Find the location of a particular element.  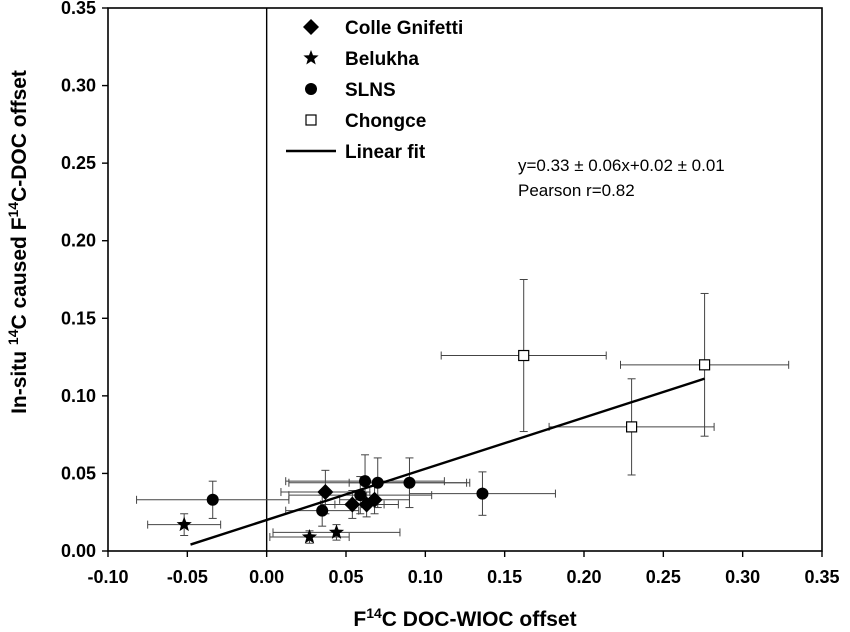

legend-marker-open-square is located at coordinates (311, 120).